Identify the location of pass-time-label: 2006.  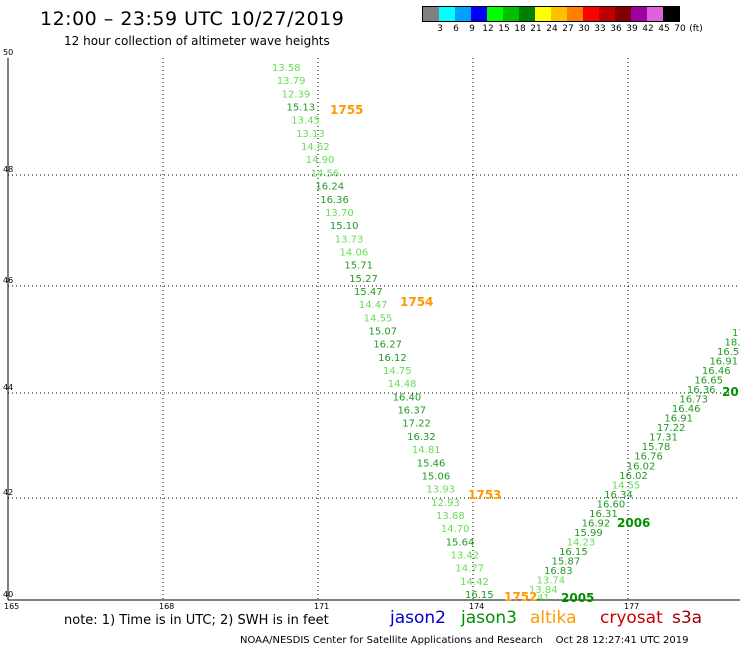
(633, 523).